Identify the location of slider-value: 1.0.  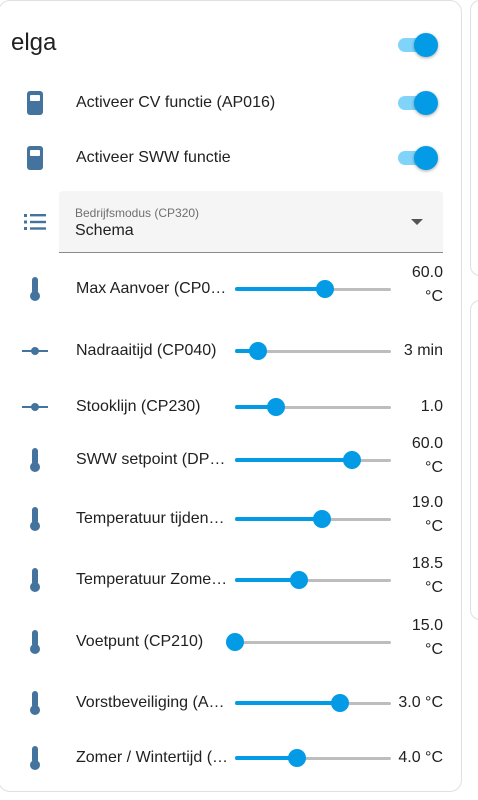
(411, 407).